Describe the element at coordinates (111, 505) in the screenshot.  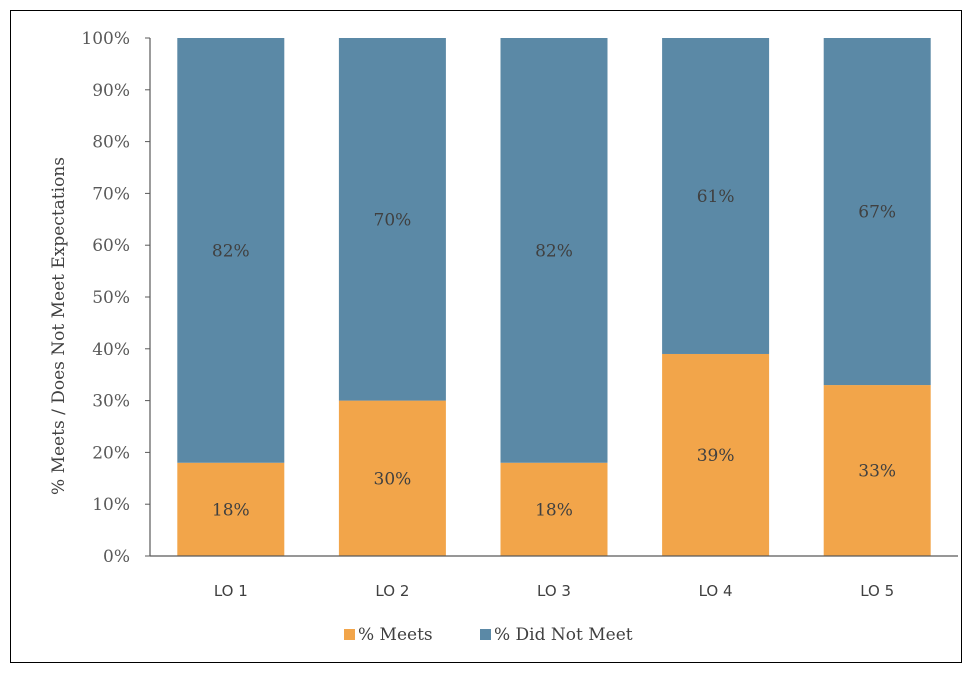
I see `y-tick-label: 10%` at that location.